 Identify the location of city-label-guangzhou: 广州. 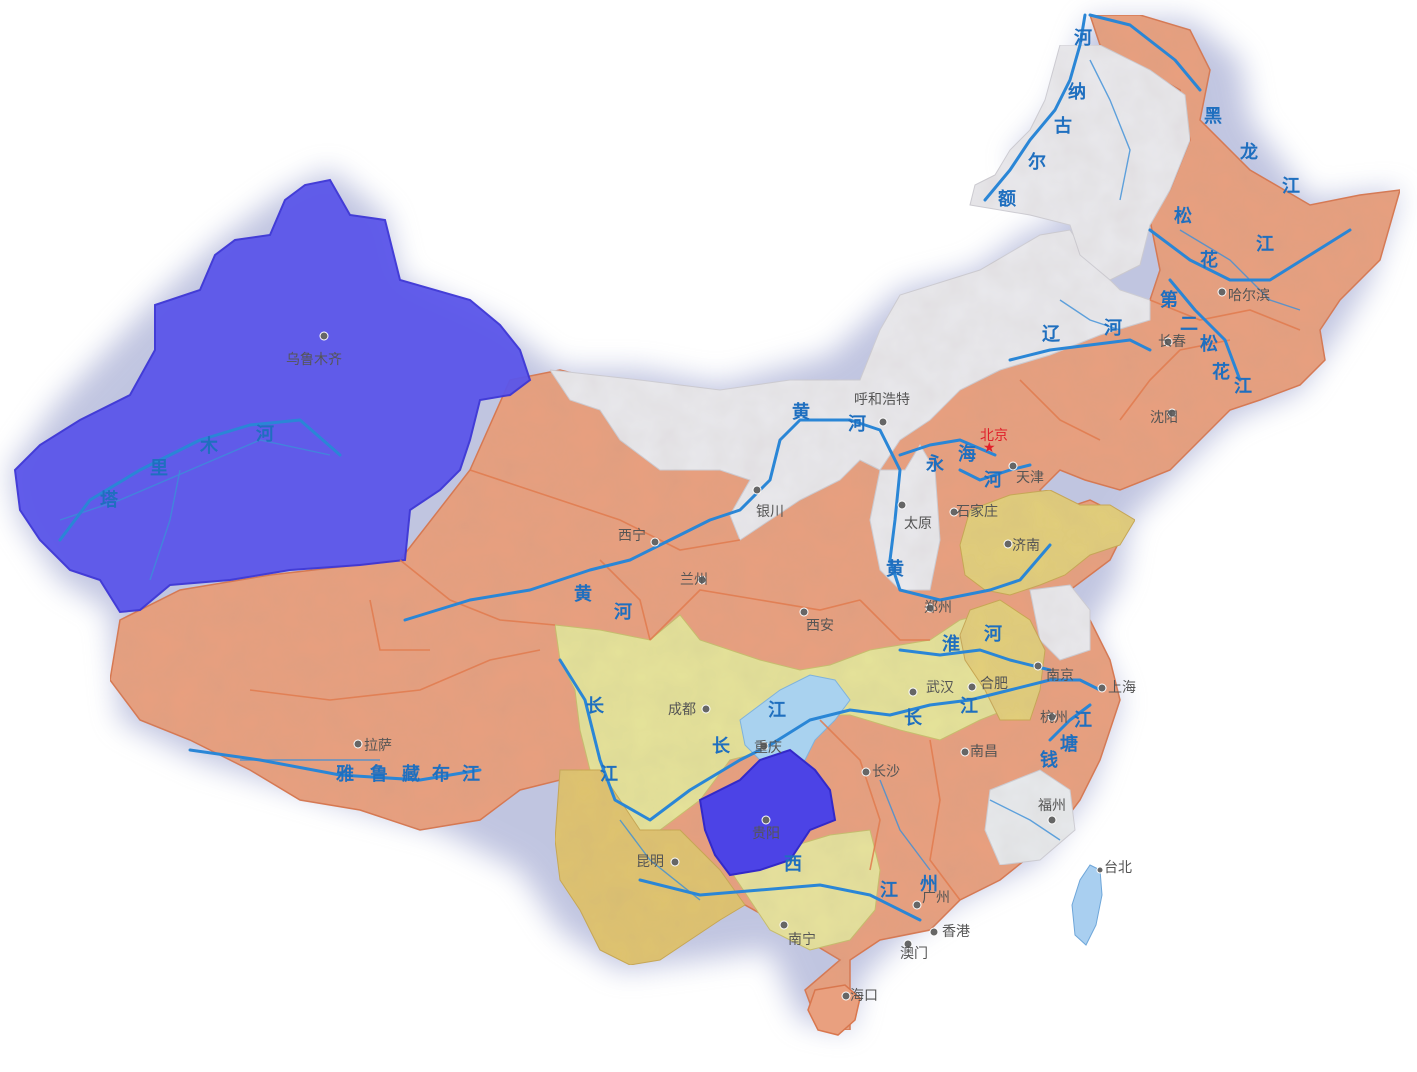
(936, 898).